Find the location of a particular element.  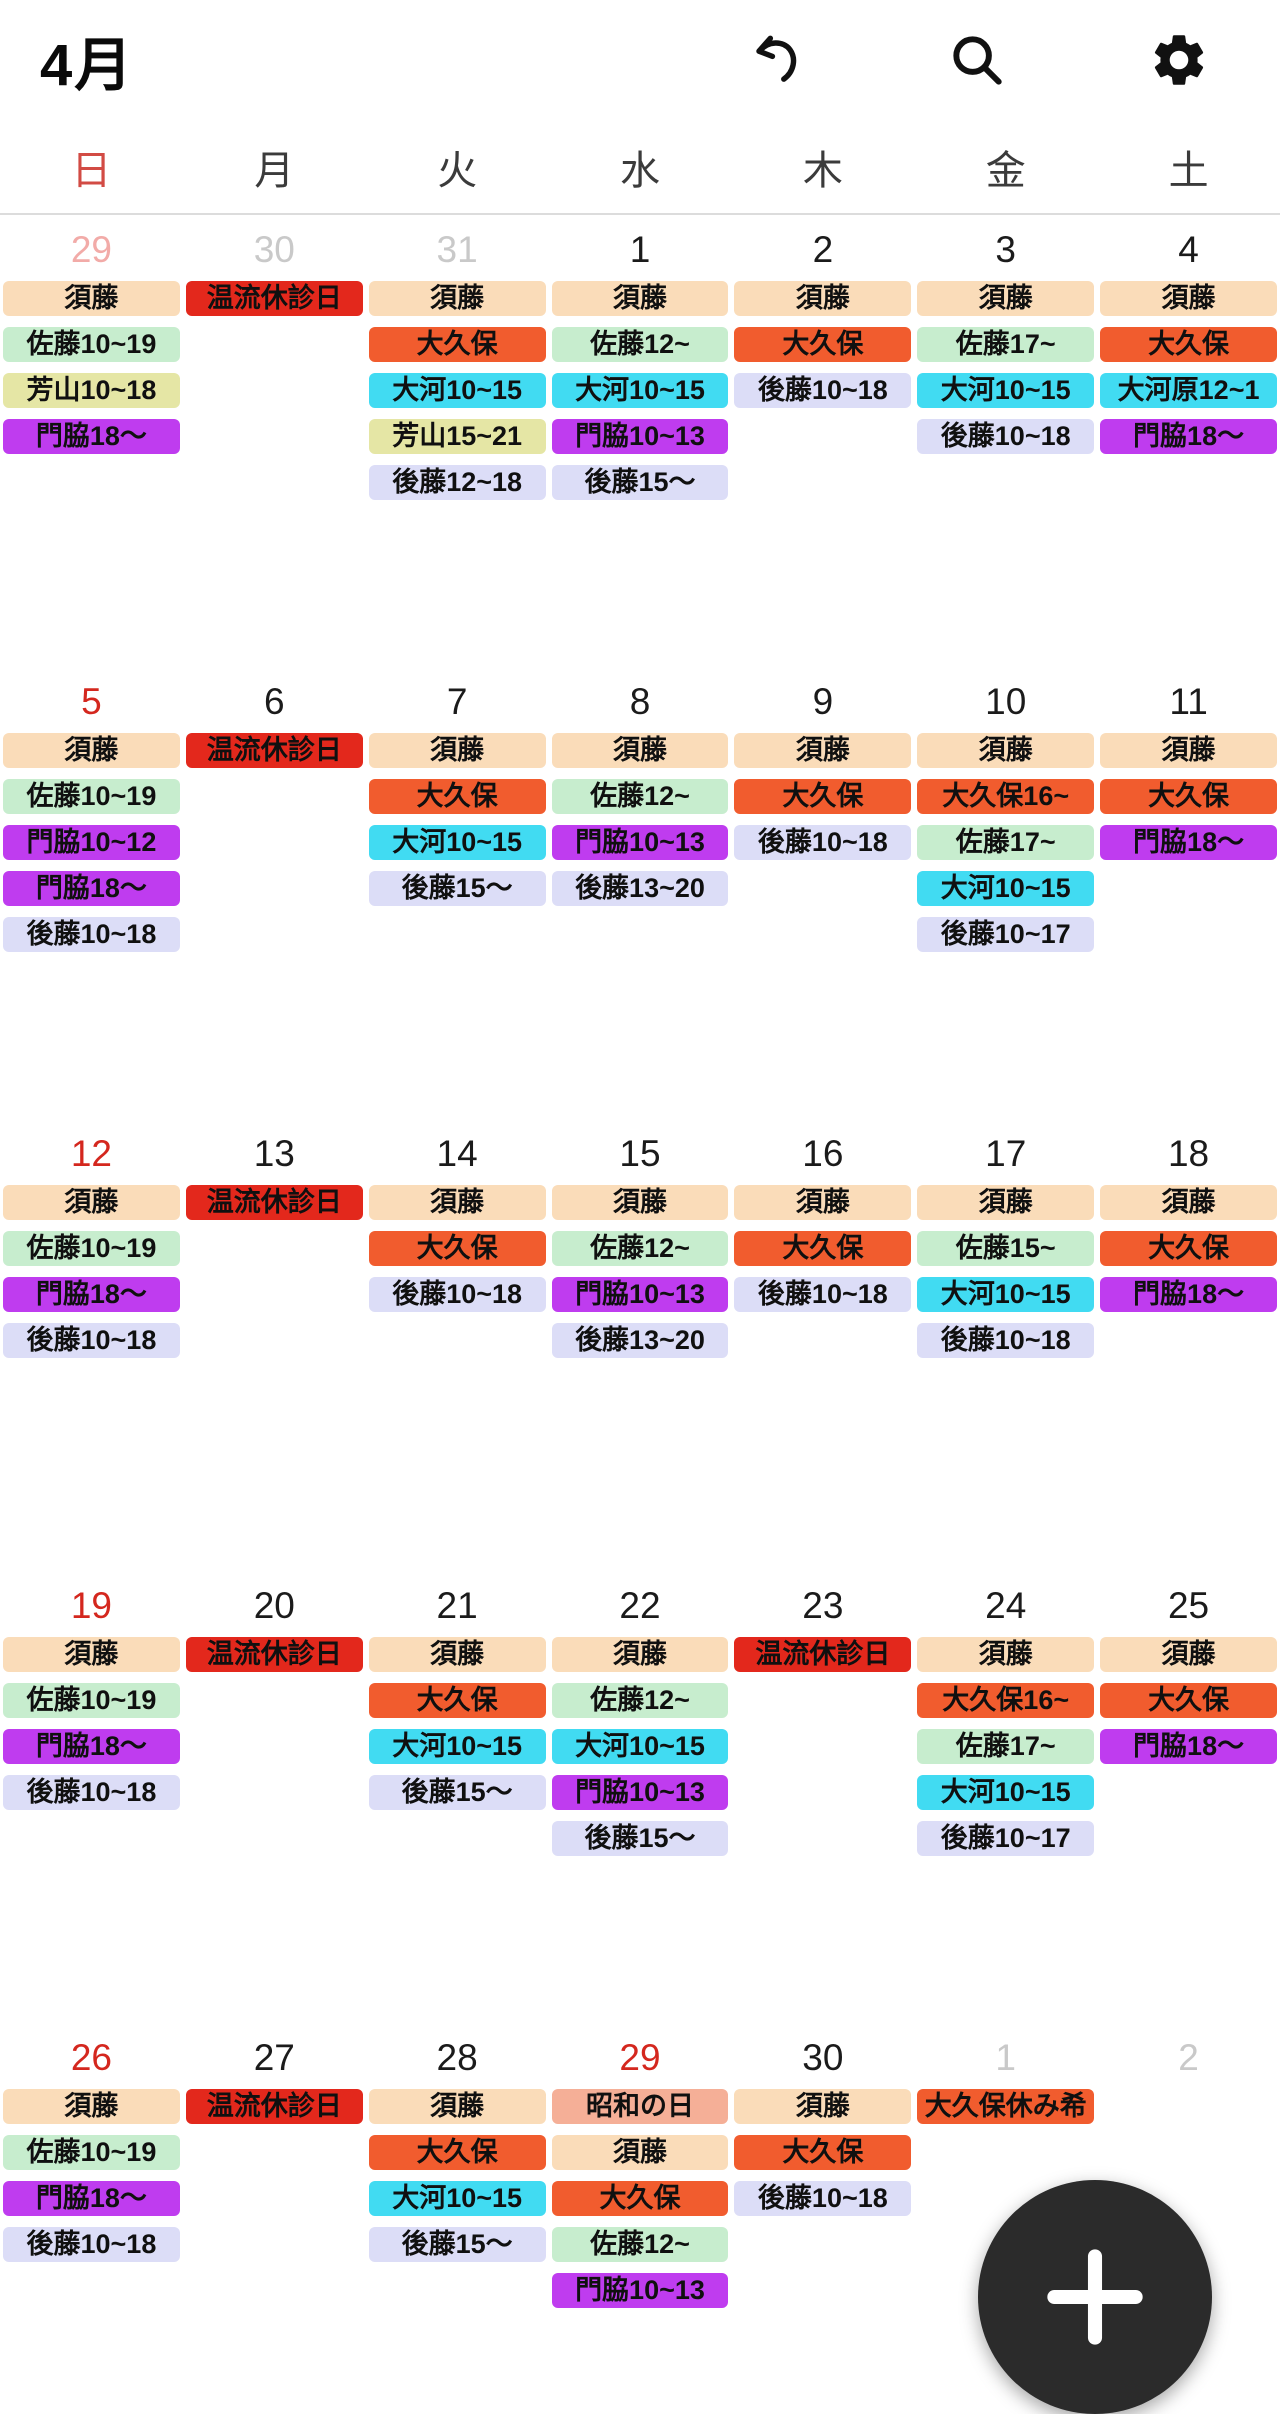

day-cell-30: 30 須藤 大久保 後藤10~18 is located at coordinates (822, 2218).